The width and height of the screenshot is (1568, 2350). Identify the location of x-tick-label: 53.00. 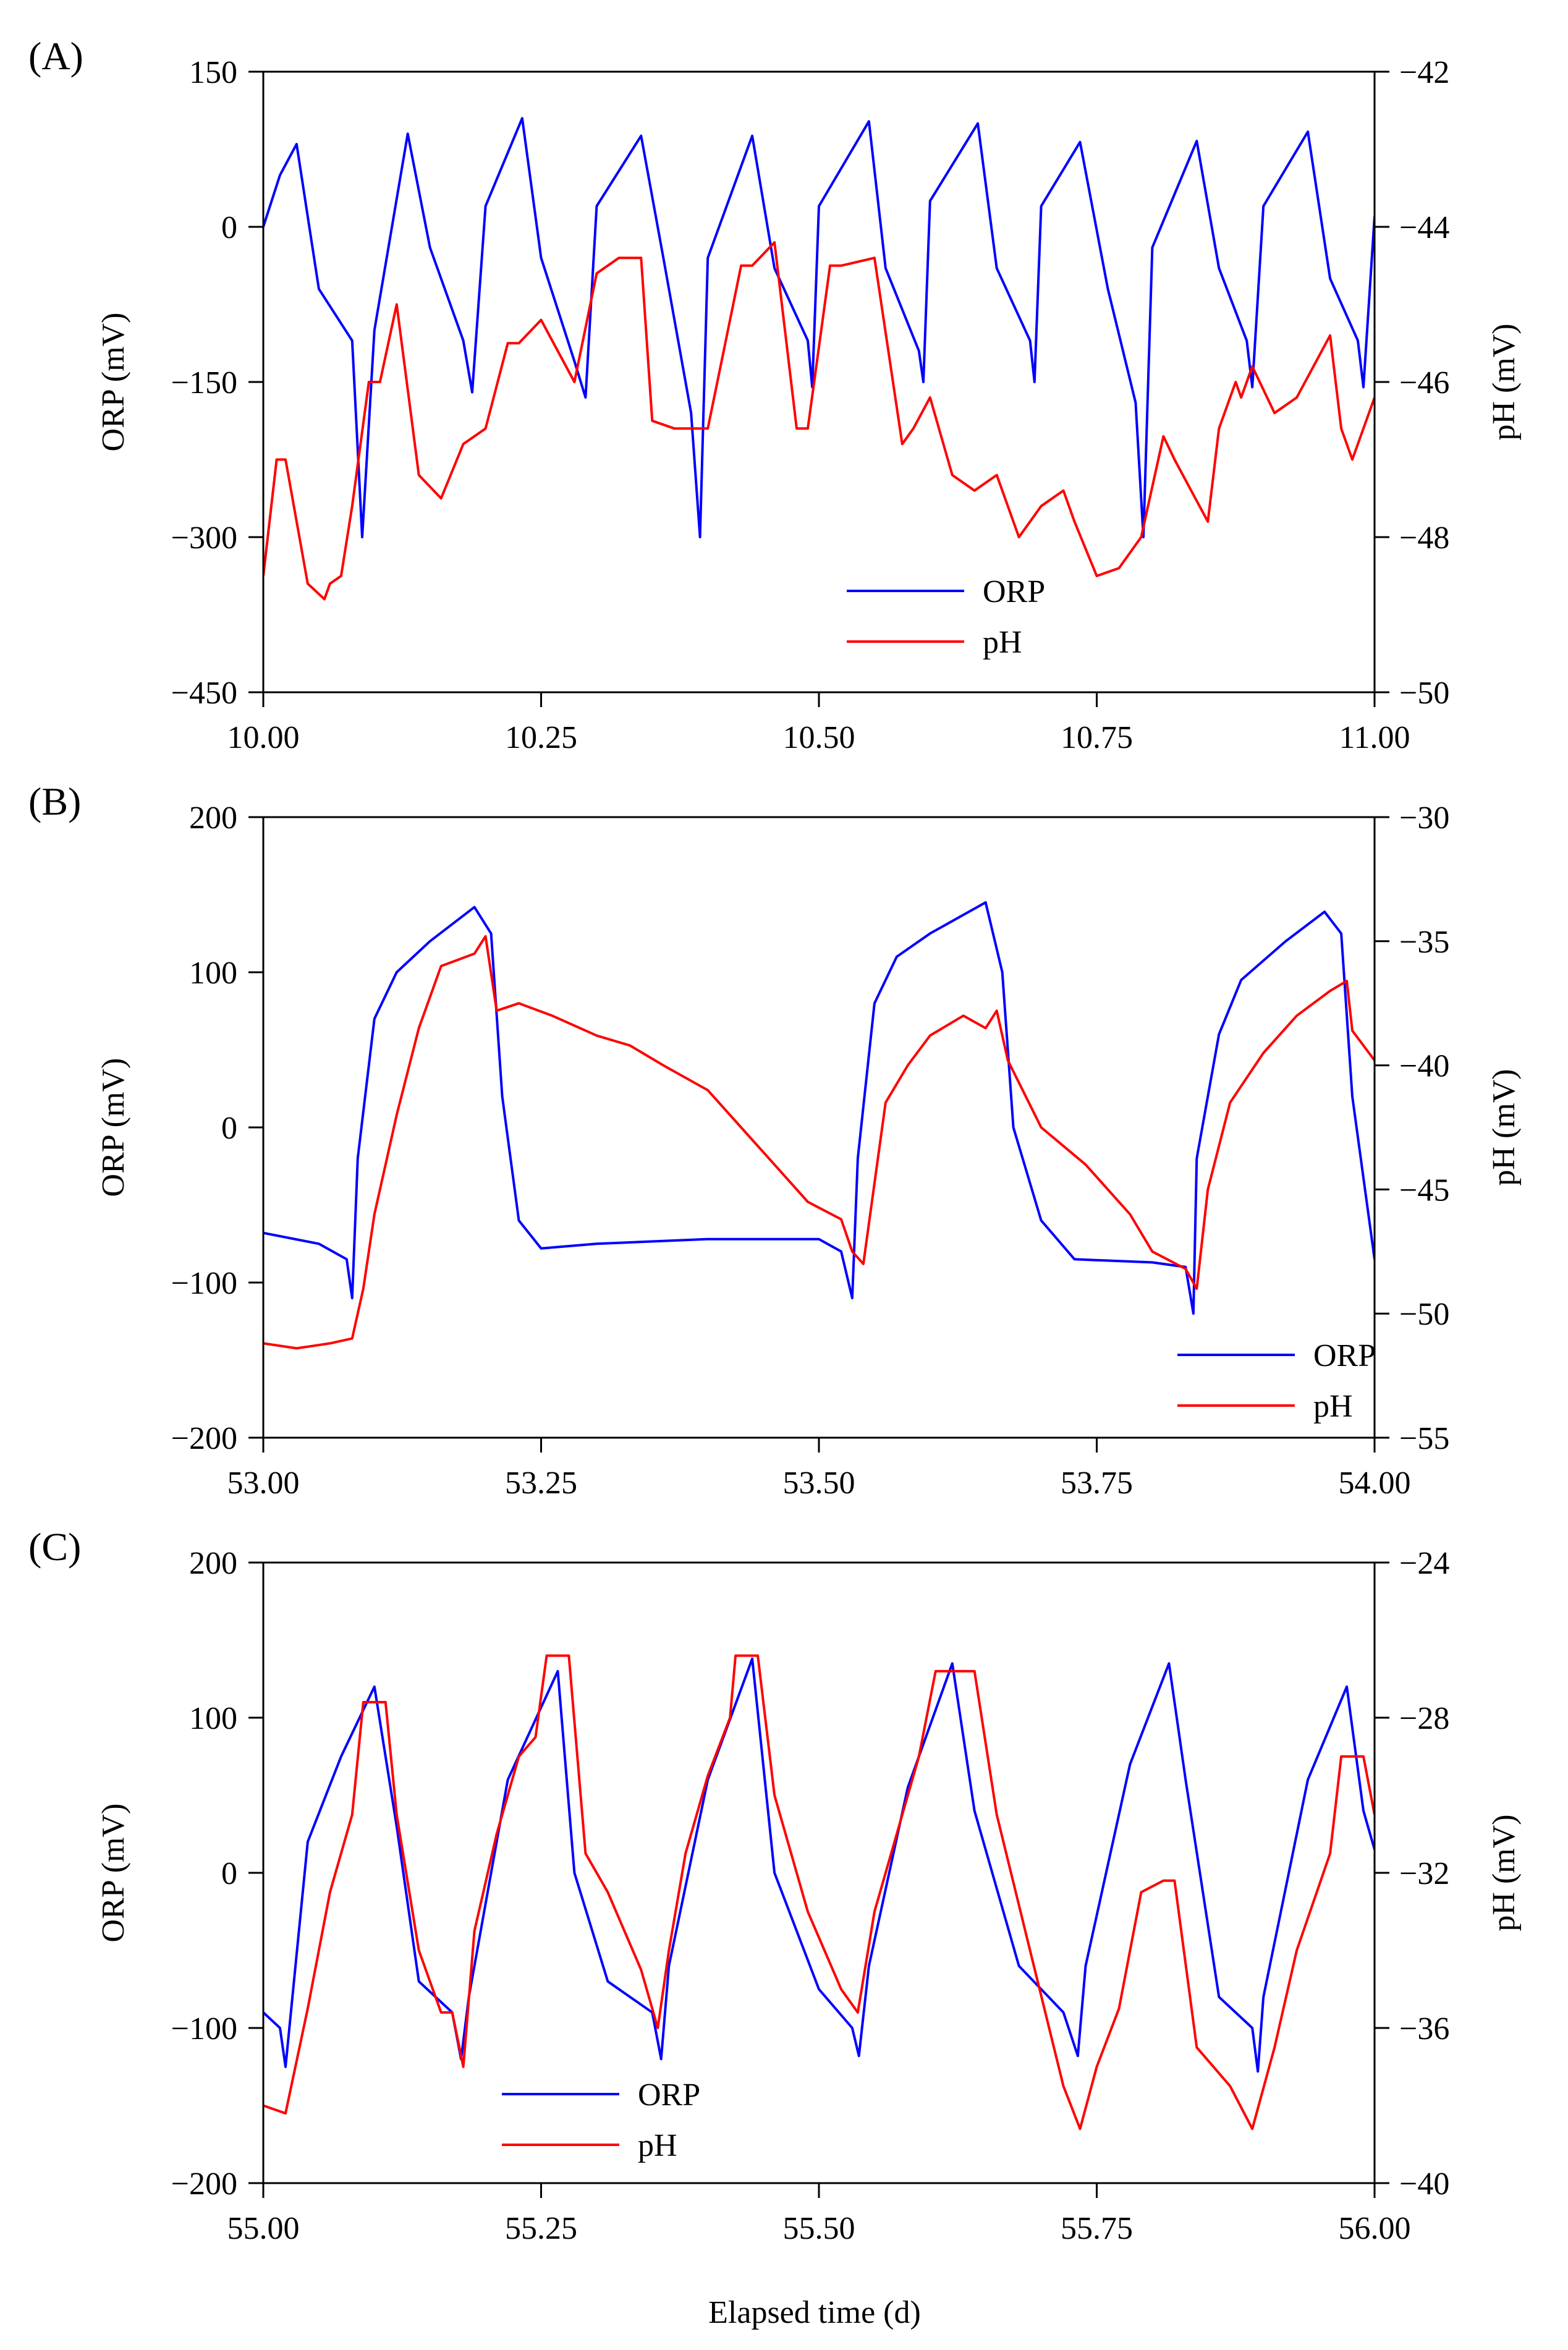
(263, 1483).